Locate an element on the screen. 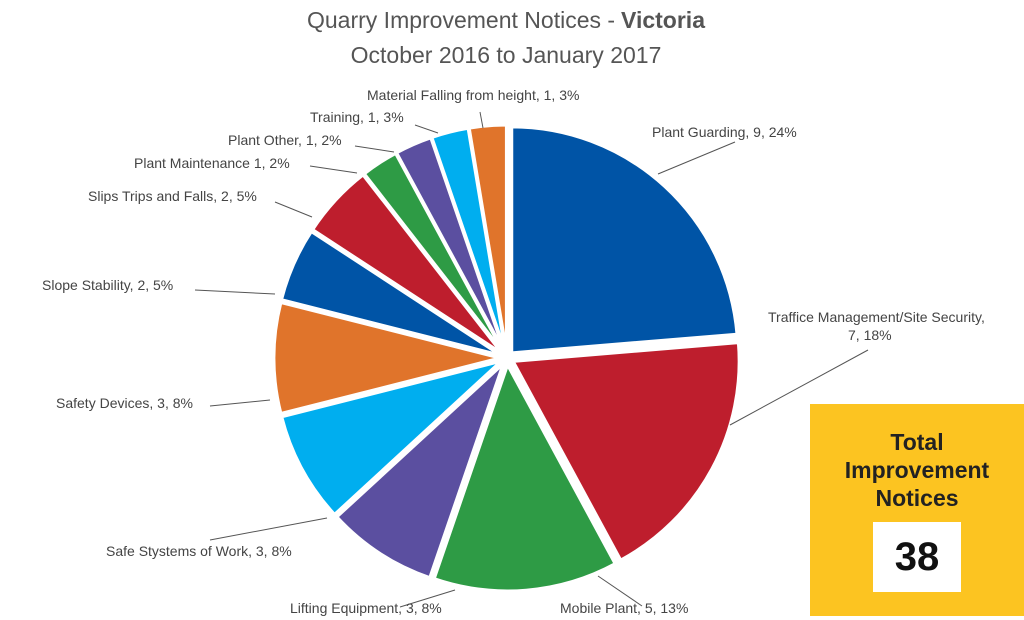 This screenshot has height=620, width=1024. slice-label: Training, 1, 3% is located at coordinates (357, 117).